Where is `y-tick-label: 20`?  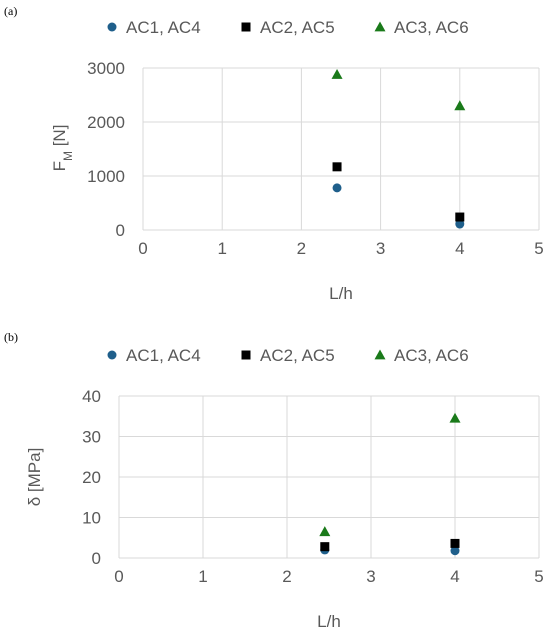 y-tick-label: 20 is located at coordinates (91, 477).